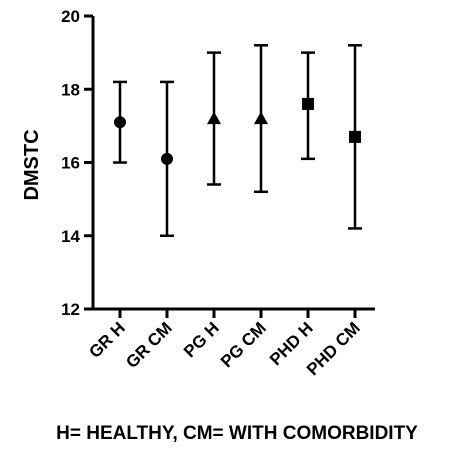  Describe the element at coordinates (243, 344) in the screenshot. I see `x-tick-label: PG CM` at that location.